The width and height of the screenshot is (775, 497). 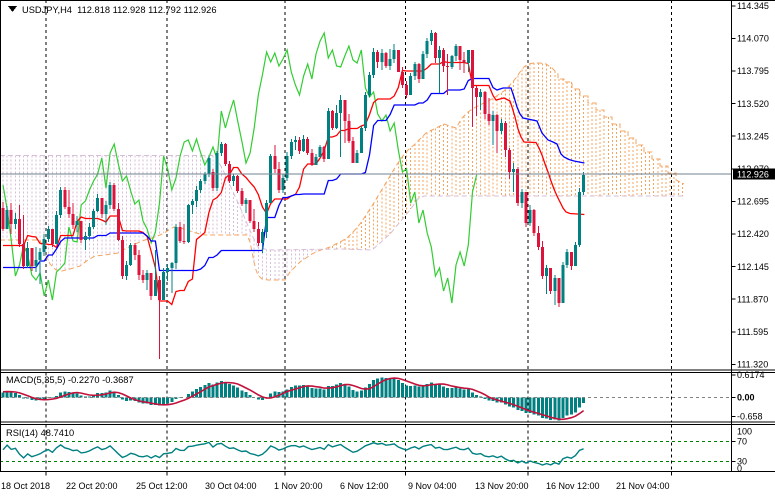 I want to click on svg-text: 70, so click(x=742, y=442).